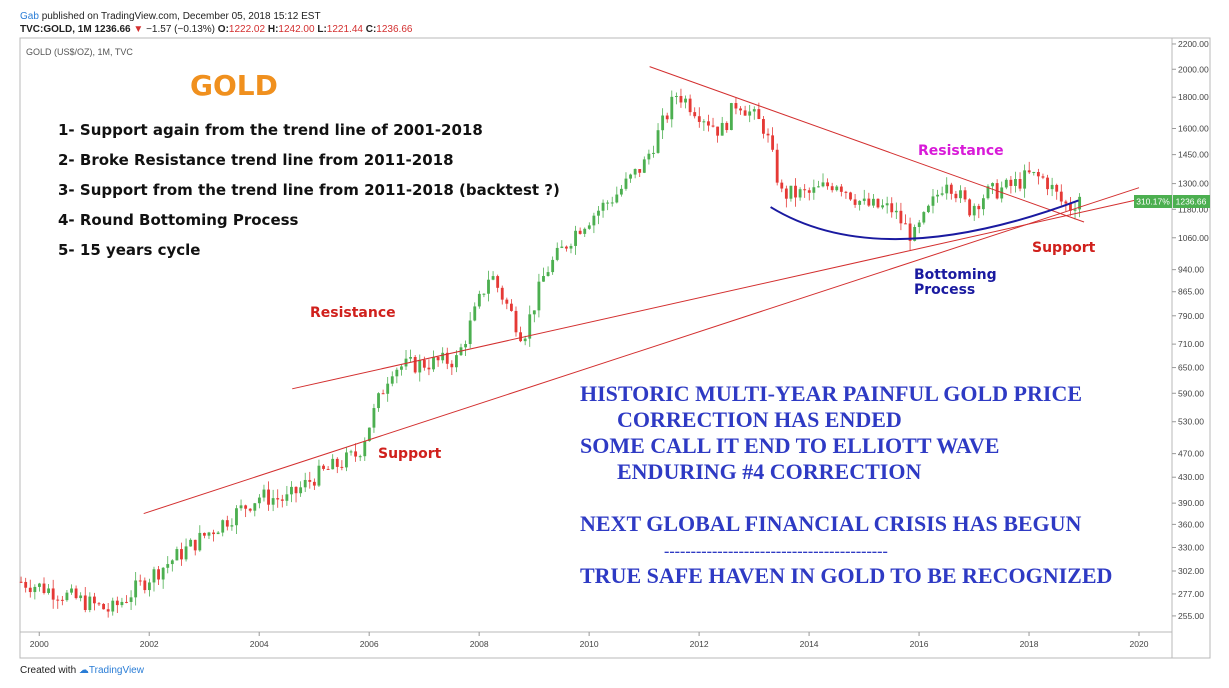  What do you see at coordinates (181, 29) in the screenshot?
I see `price-change: −1.57 (−0.13%)` at bounding box center [181, 29].